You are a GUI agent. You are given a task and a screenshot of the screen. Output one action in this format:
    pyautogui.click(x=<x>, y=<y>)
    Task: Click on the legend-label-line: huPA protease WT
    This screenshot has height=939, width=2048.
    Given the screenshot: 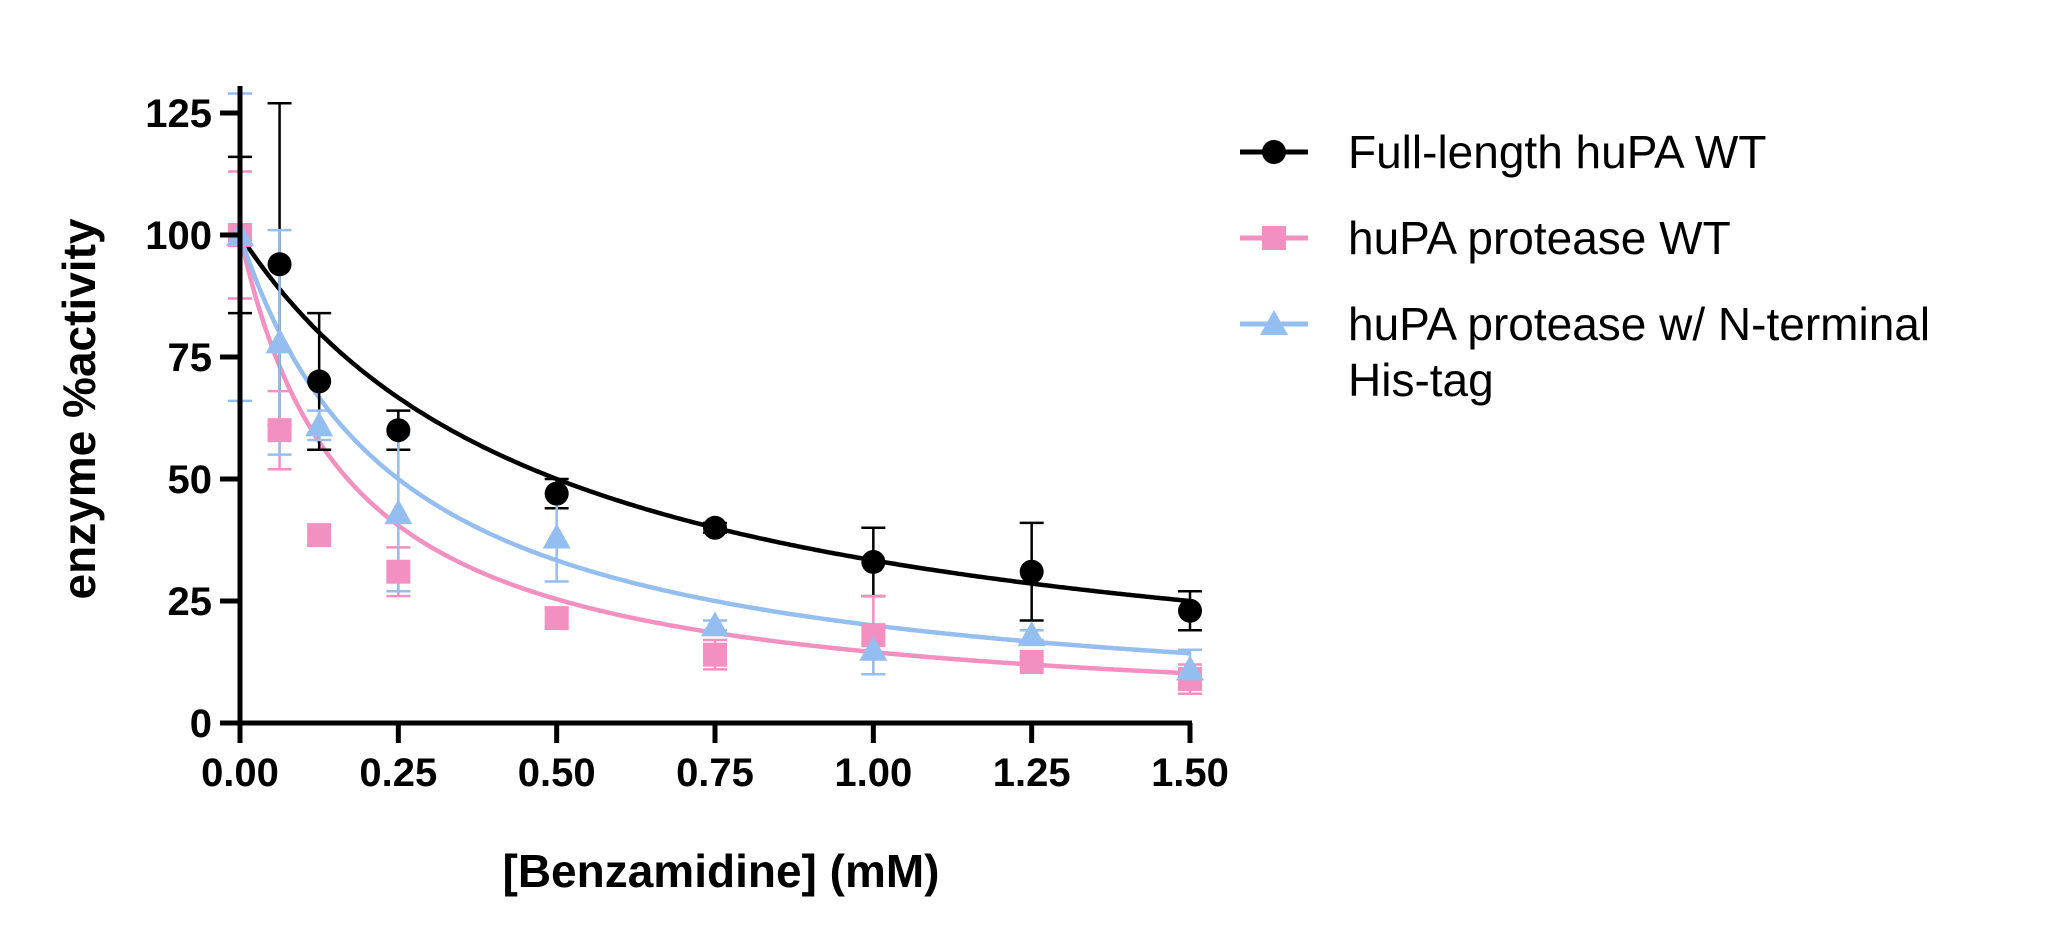 What is the action you would take?
    pyautogui.click(x=1539, y=238)
    